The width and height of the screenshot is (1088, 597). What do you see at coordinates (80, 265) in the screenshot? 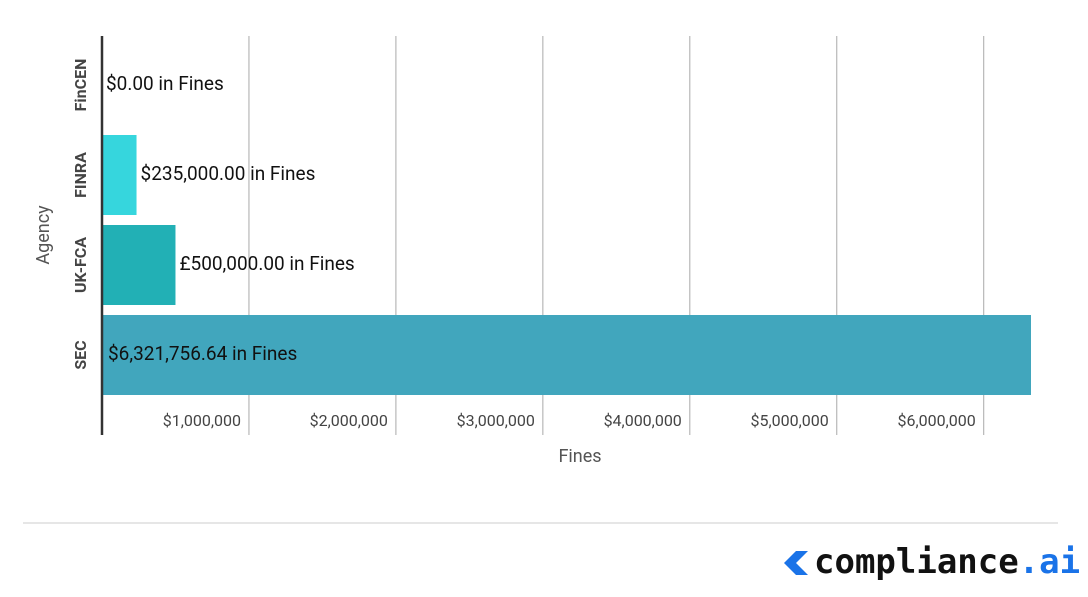
I see `y-tick-label: UK-FCA` at bounding box center [80, 265].